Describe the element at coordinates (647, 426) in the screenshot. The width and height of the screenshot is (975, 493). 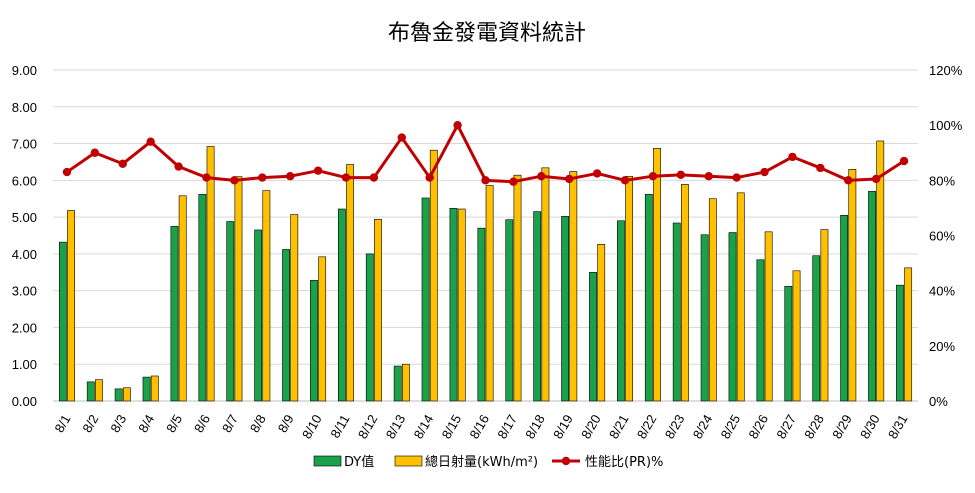
I see `x-tick-label: 8/22` at that location.